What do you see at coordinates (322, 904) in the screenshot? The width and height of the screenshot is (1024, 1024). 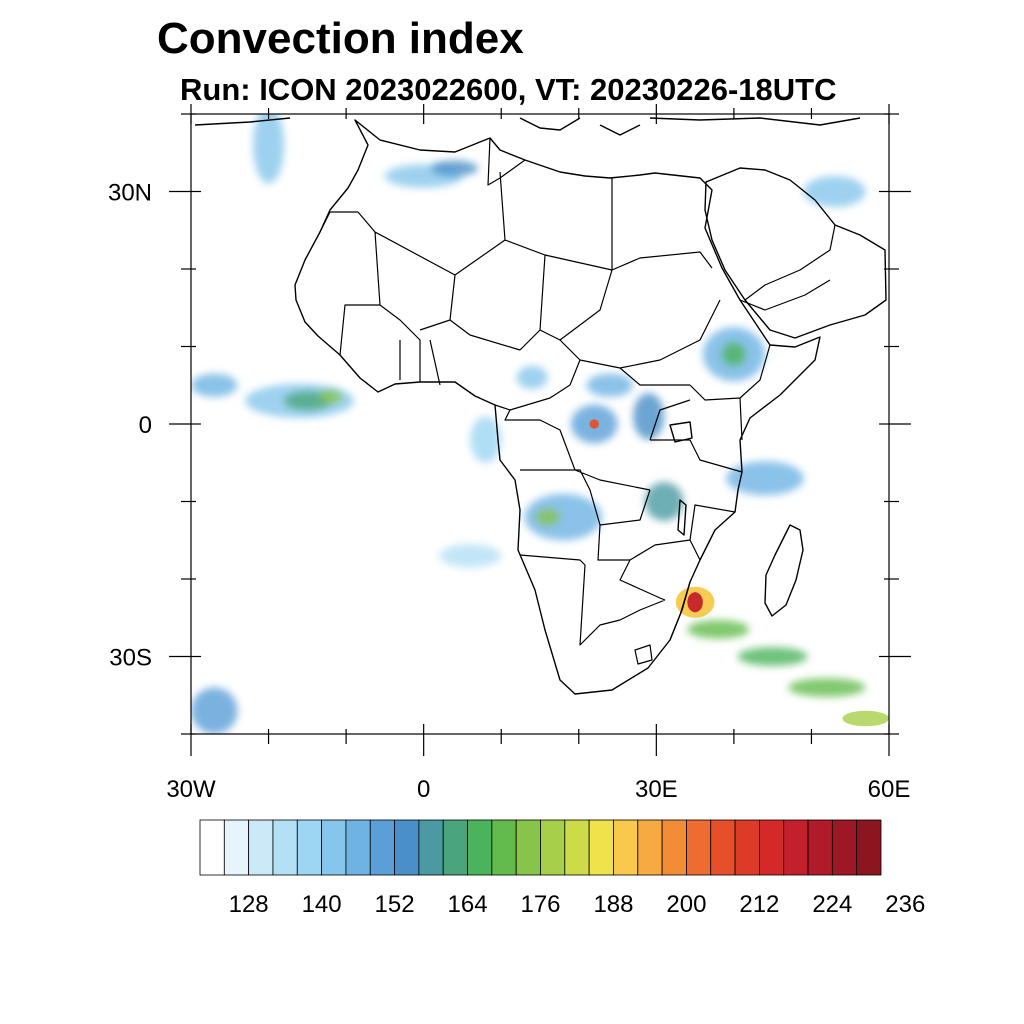 I see `colorbar-label: 140` at bounding box center [322, 904].